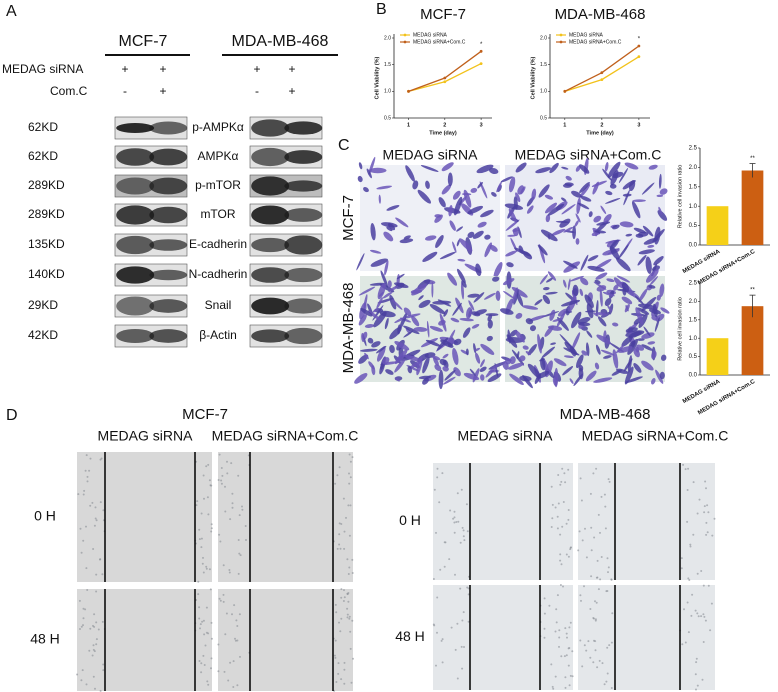 The width and height of the screenshot is (778, 692). I want to click on y-tick-label: 1.0, so click(387, 92).